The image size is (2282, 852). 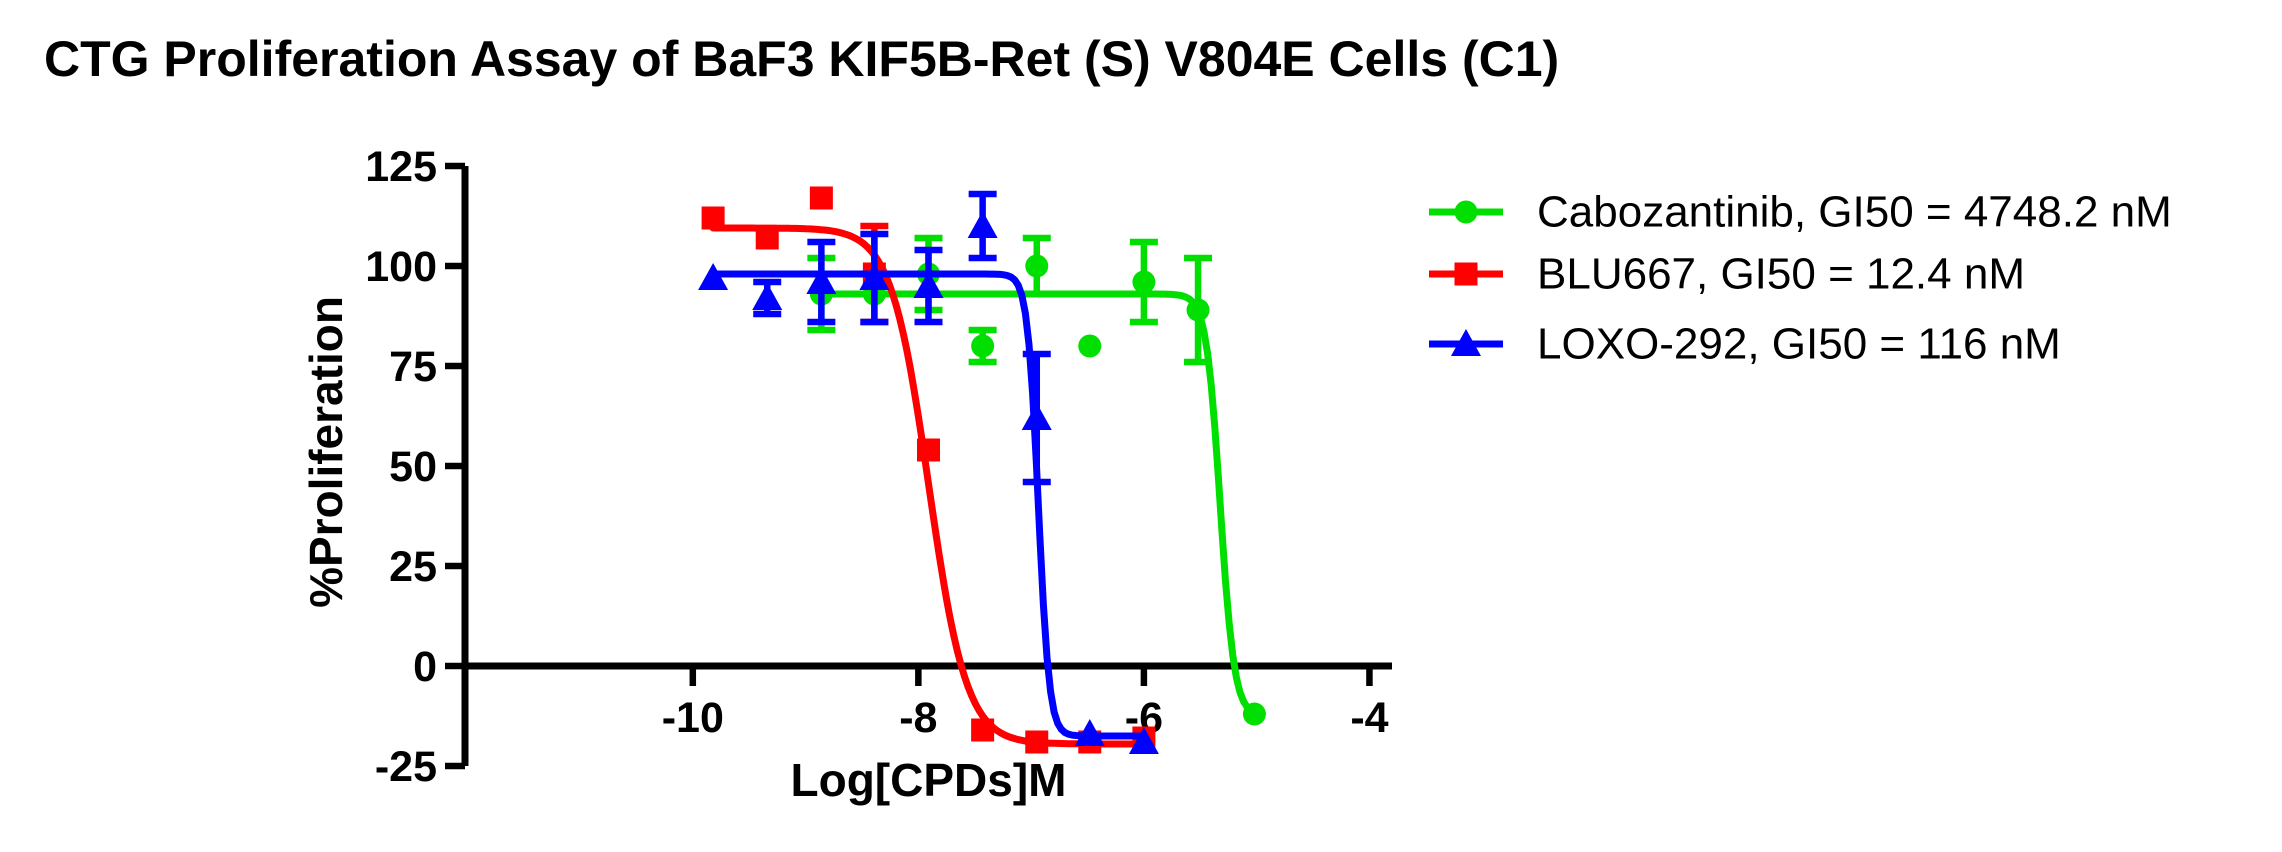 I want to click on legend-circle-icon, so click(x=1466, y=212).